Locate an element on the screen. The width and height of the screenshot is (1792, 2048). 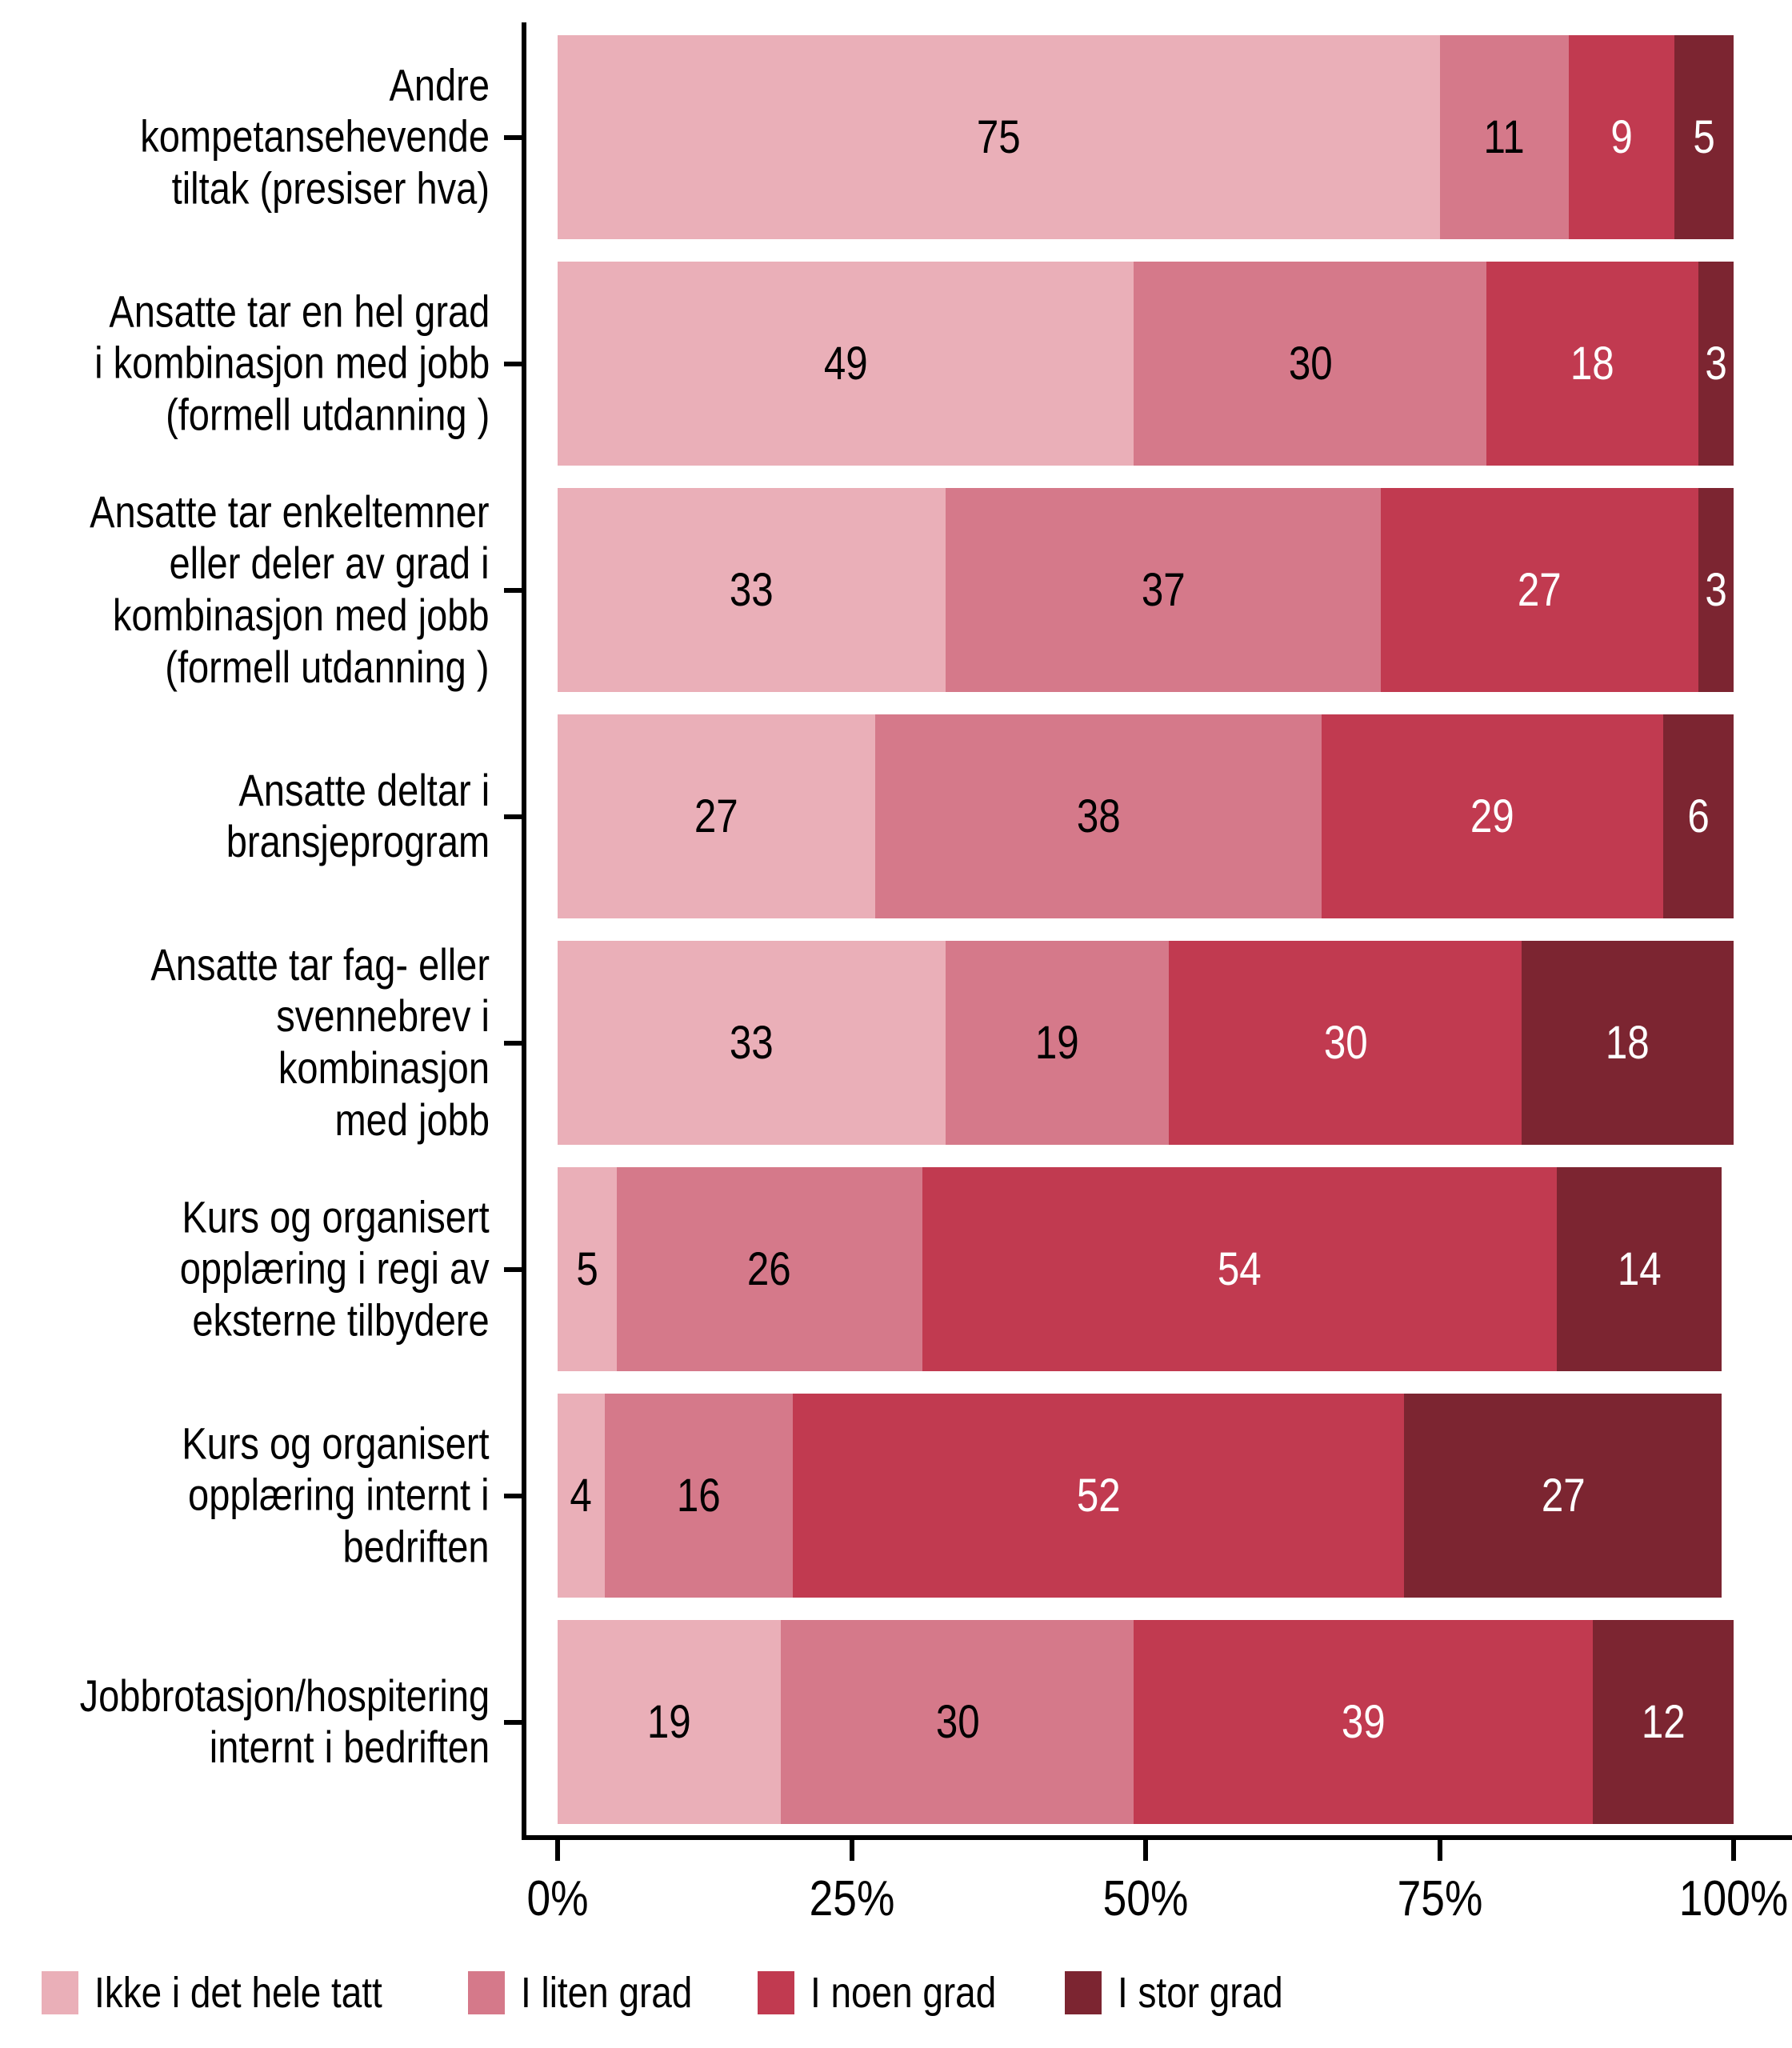
bar-segment: 4 is located at coordinates (581, 1496).